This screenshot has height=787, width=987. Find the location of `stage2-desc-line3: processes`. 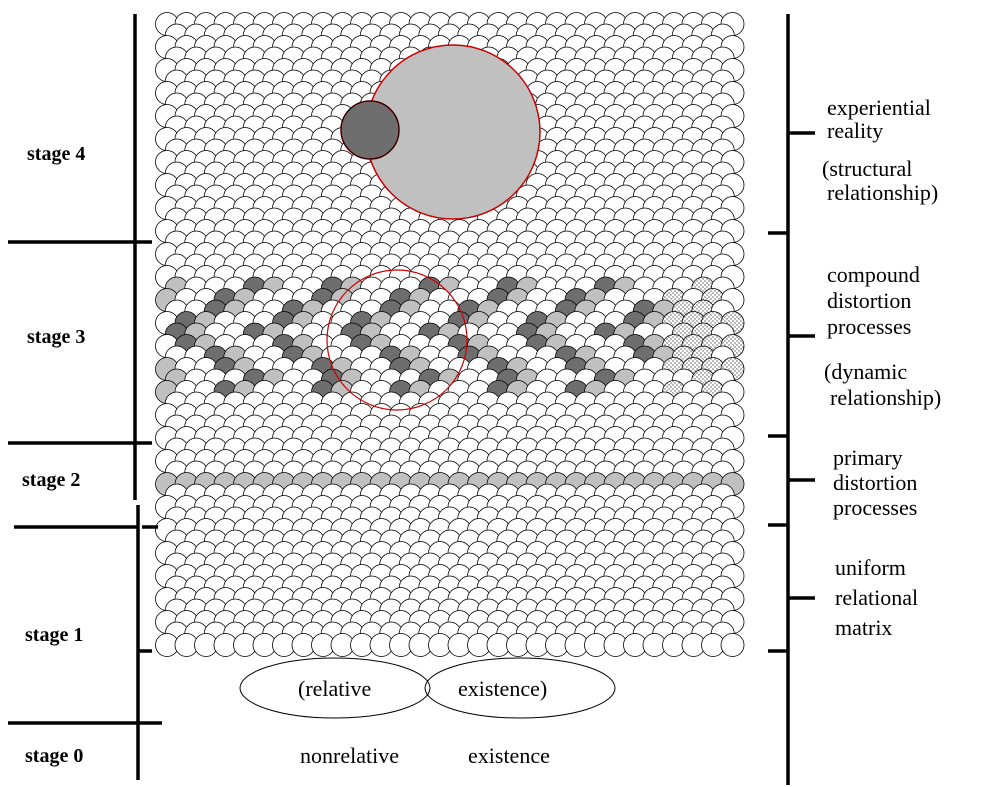

stage2-desc-line3: processes is located at coordinates (875, 507).